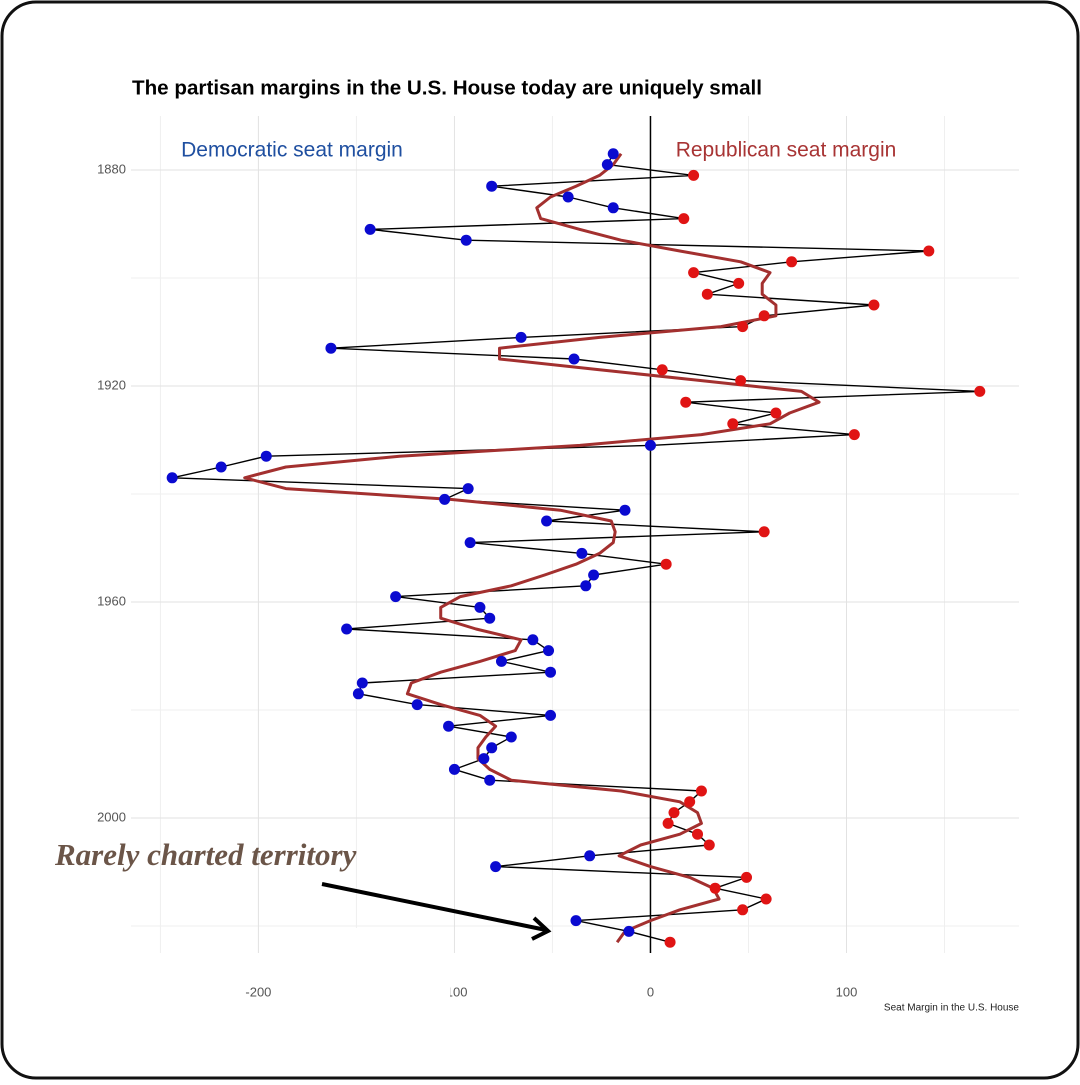 The height and width of the screenshot is (1085, 1080). I want to click on arrow-head, so click(541, 928).